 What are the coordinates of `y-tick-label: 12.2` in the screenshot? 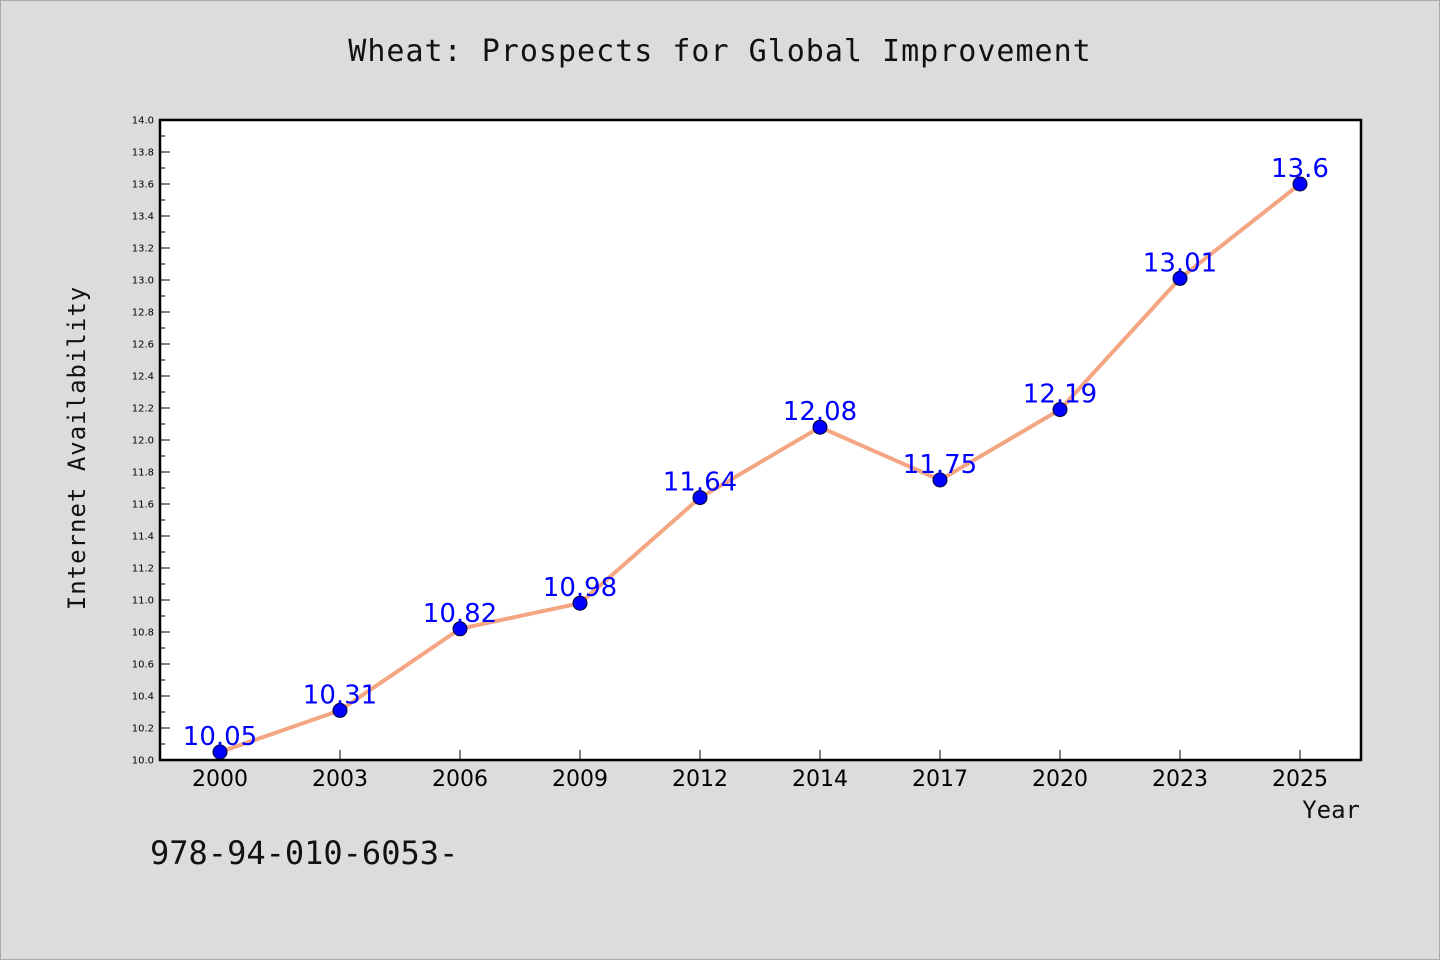 It's located at (143, 409).